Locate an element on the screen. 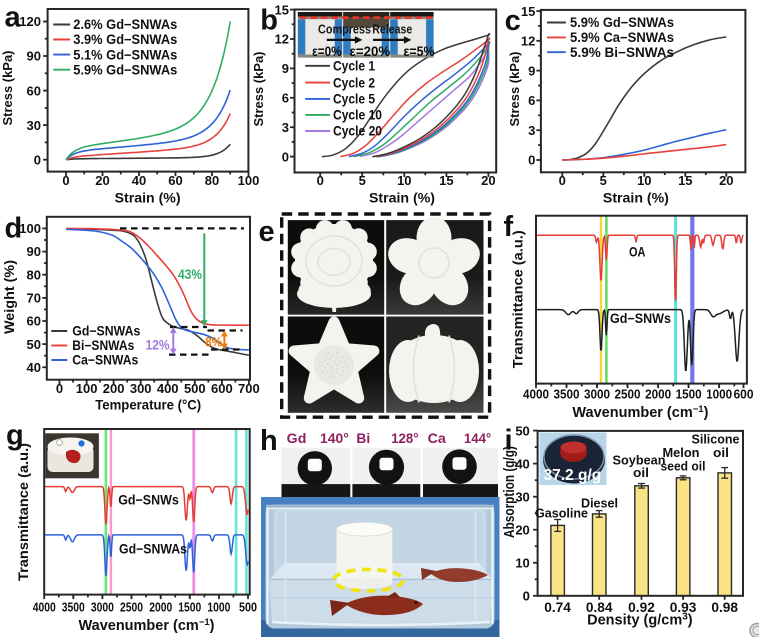 The image size is (759, 637). svg-text: Melon is located at coordinates (681, 452).